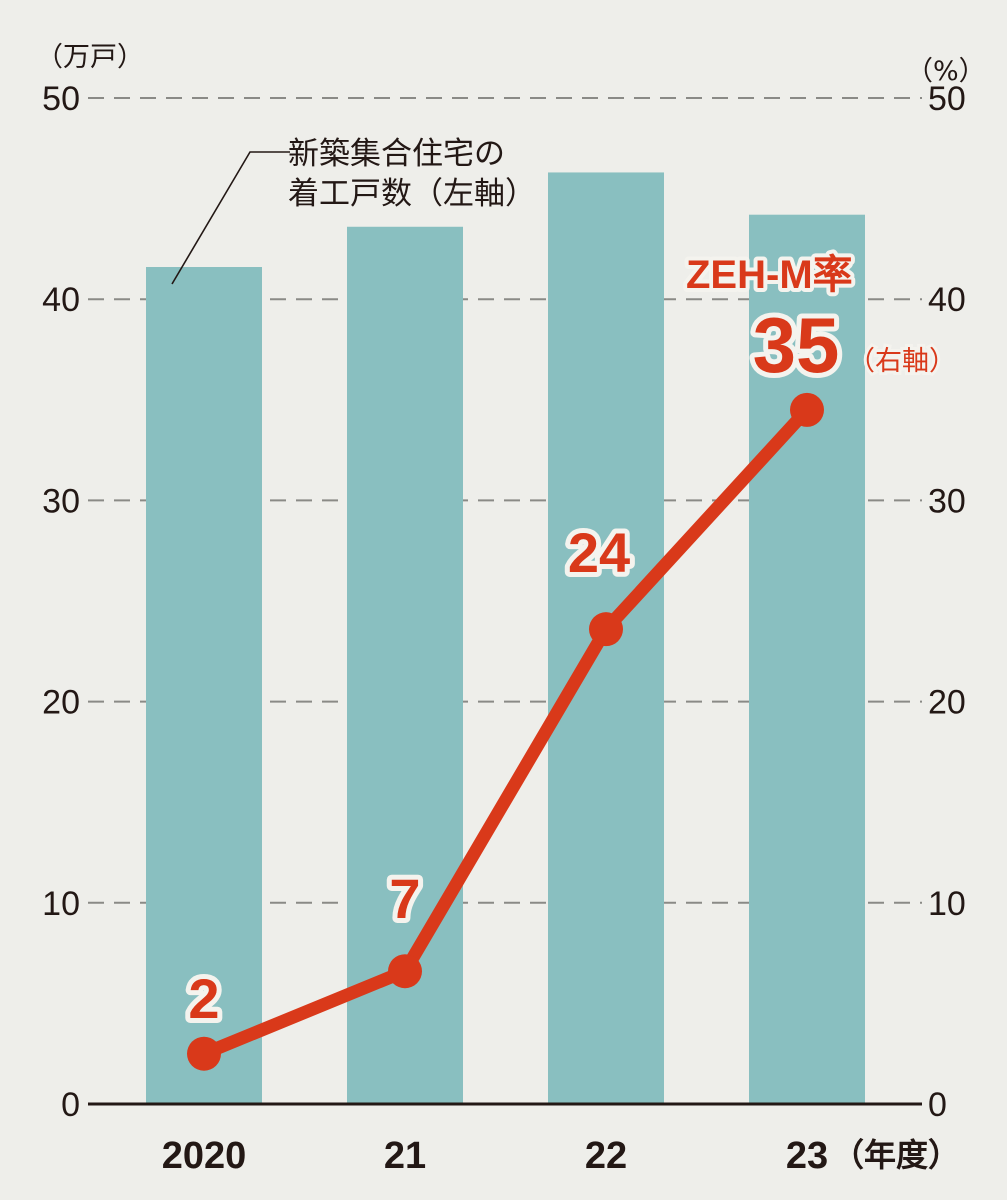  Describe the element at coordinates (937, 1105) in the screenshot. I see `right-tick-label: 0` at that location.